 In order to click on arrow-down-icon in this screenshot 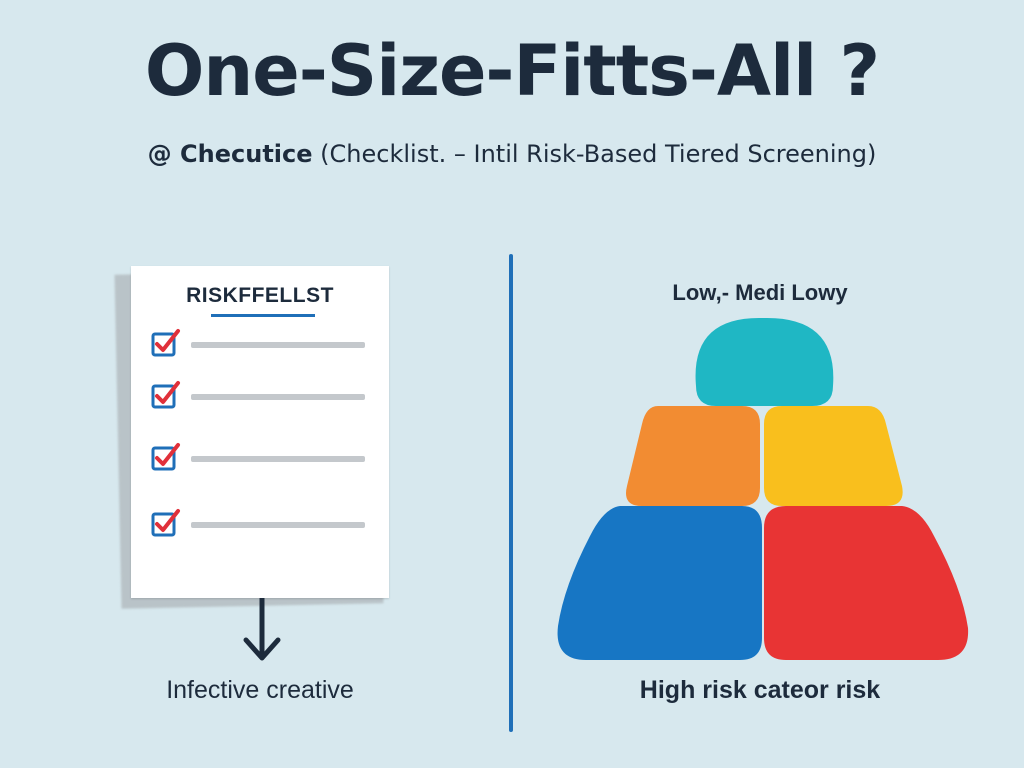, I will do `click(262, 629)`.